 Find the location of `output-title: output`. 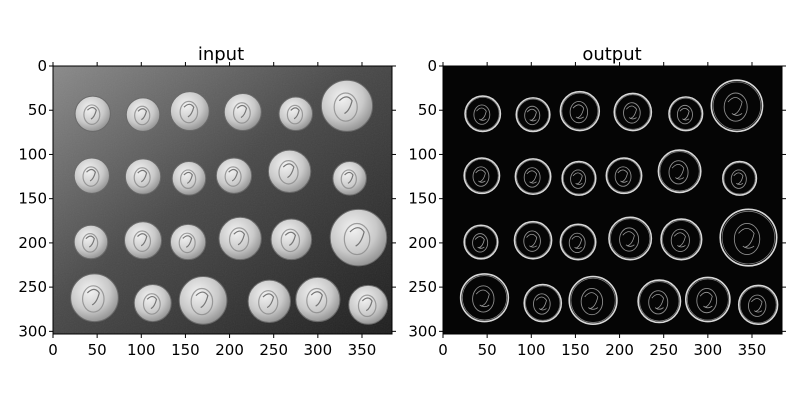

output-title: output is located at coordinates (611, 54).